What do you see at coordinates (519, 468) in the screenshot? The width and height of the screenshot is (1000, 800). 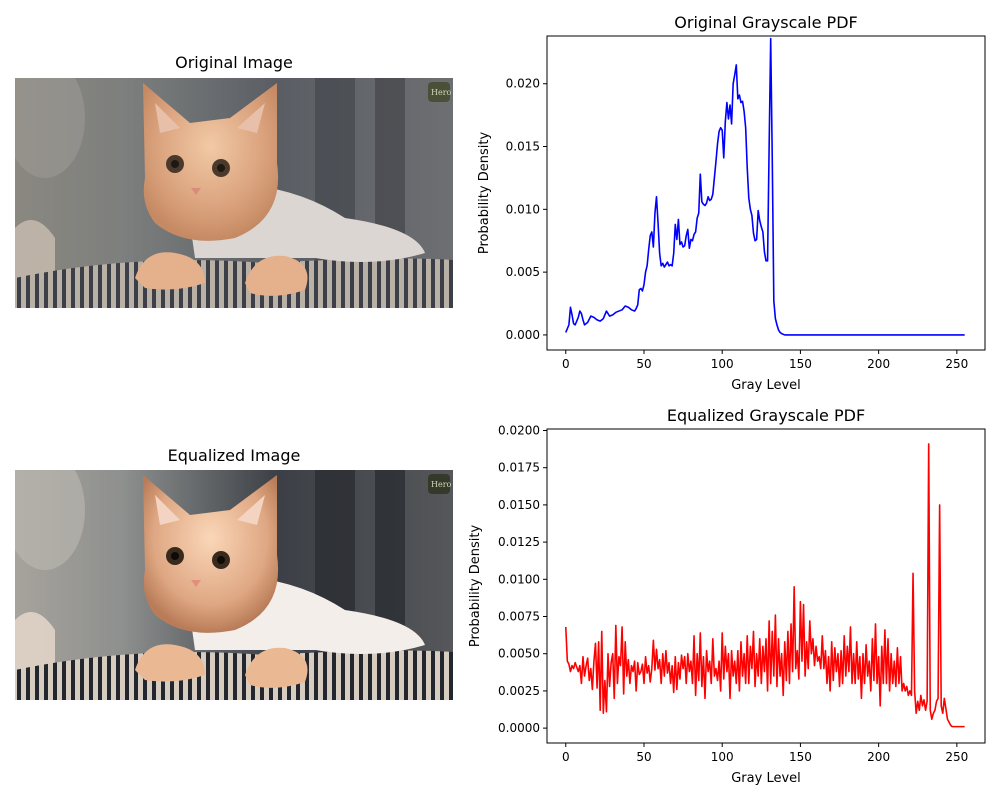 I see `equalized-pdf-ytick-label: 0.0175` at bounding box center [519, 468].